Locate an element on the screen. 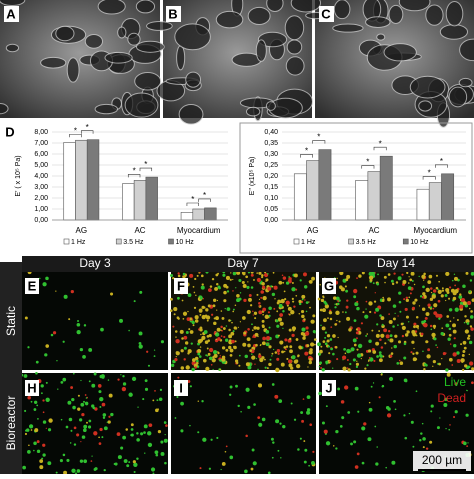  y-tick-label: 0,15 is located at coordinates (271, 187).